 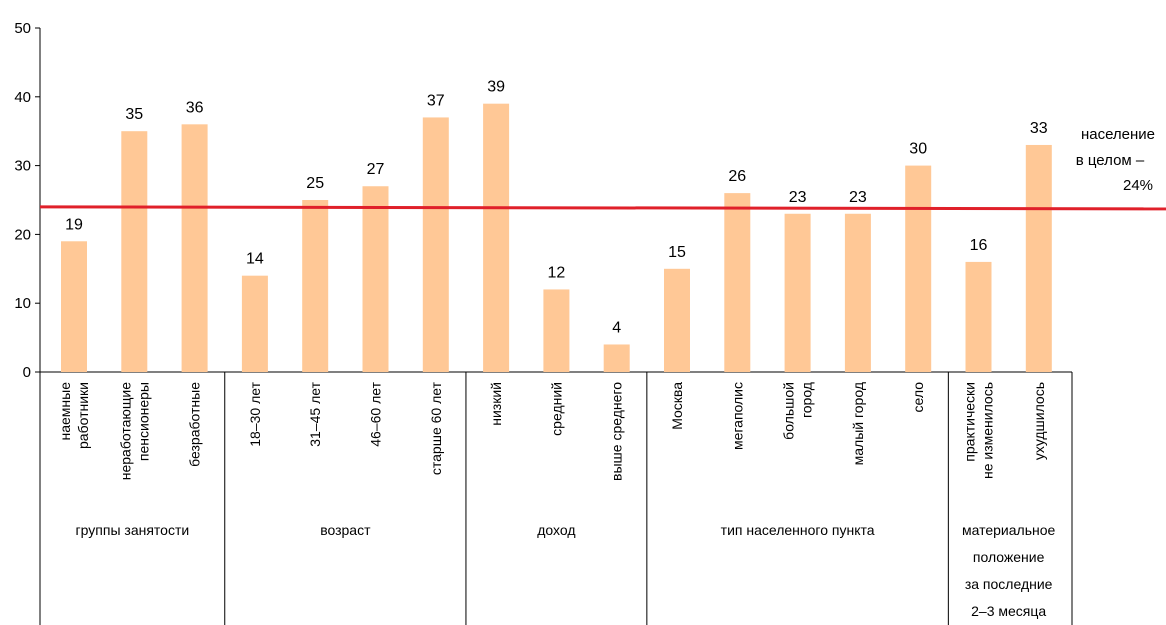 I want to click on y-tick-label: 40, so click(x=22, y=97).